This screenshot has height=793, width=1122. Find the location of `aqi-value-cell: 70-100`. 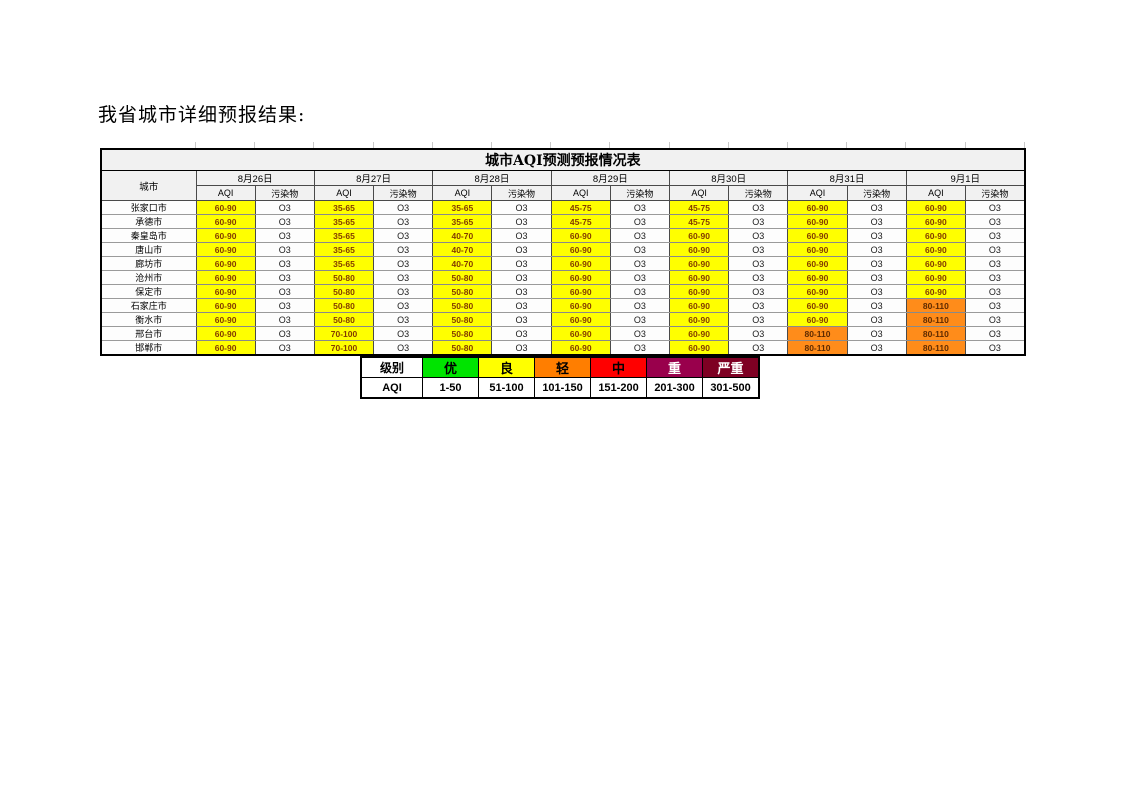

aqi-value-cell: 70-100 is located at coordinates (344, 348).